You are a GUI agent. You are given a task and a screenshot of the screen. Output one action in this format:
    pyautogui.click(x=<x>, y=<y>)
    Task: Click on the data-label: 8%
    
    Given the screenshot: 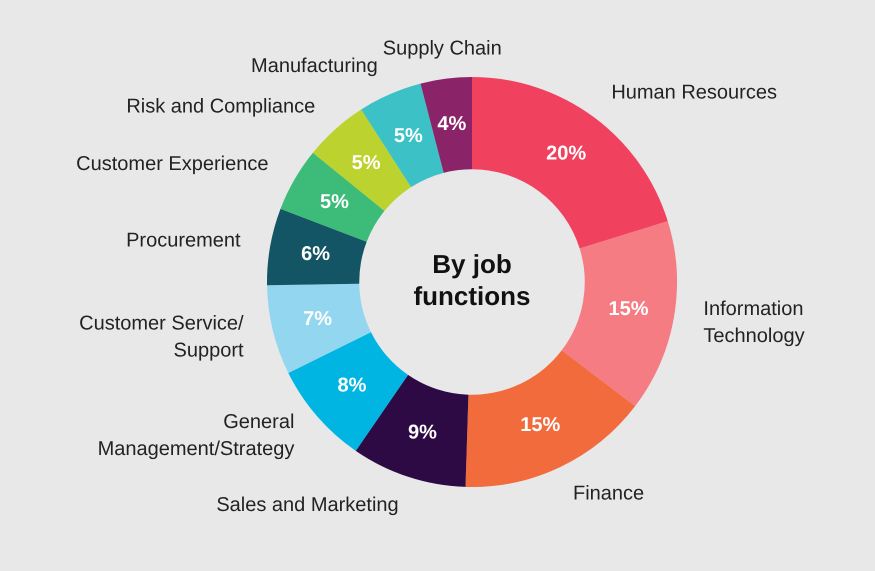 What is the action you would take?
    pyautogui.click(x=352, y=385)
    